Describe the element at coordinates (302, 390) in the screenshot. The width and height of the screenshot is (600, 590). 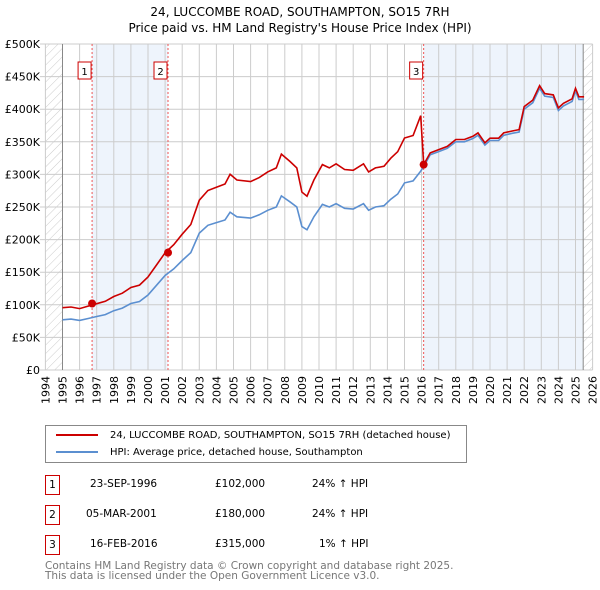
I see `x-tick-label: 2009` at that location.